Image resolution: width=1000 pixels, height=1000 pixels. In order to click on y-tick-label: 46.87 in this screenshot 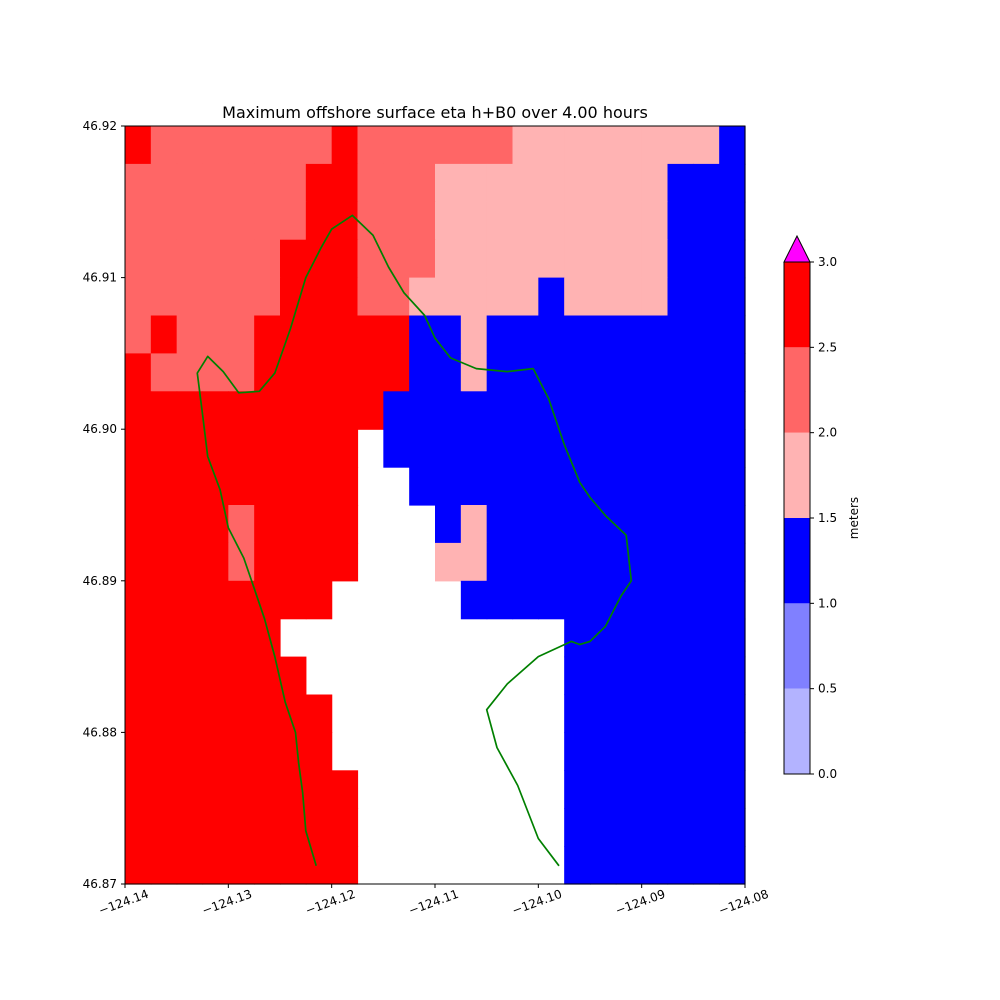, I will do `click(100, 884)`.